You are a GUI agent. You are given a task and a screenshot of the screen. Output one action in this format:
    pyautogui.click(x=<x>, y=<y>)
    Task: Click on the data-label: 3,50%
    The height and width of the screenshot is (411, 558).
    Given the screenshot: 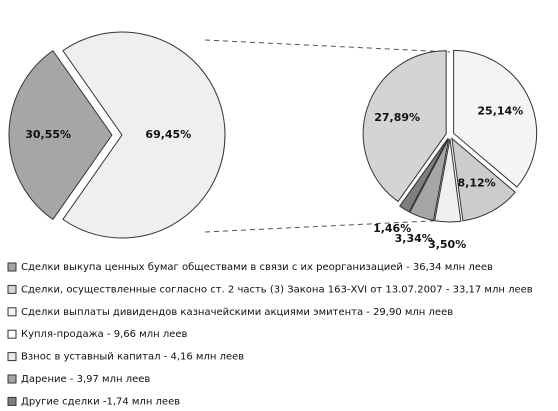 What is the action you would take?
    pyautogui.click(x=447, y=244)
    